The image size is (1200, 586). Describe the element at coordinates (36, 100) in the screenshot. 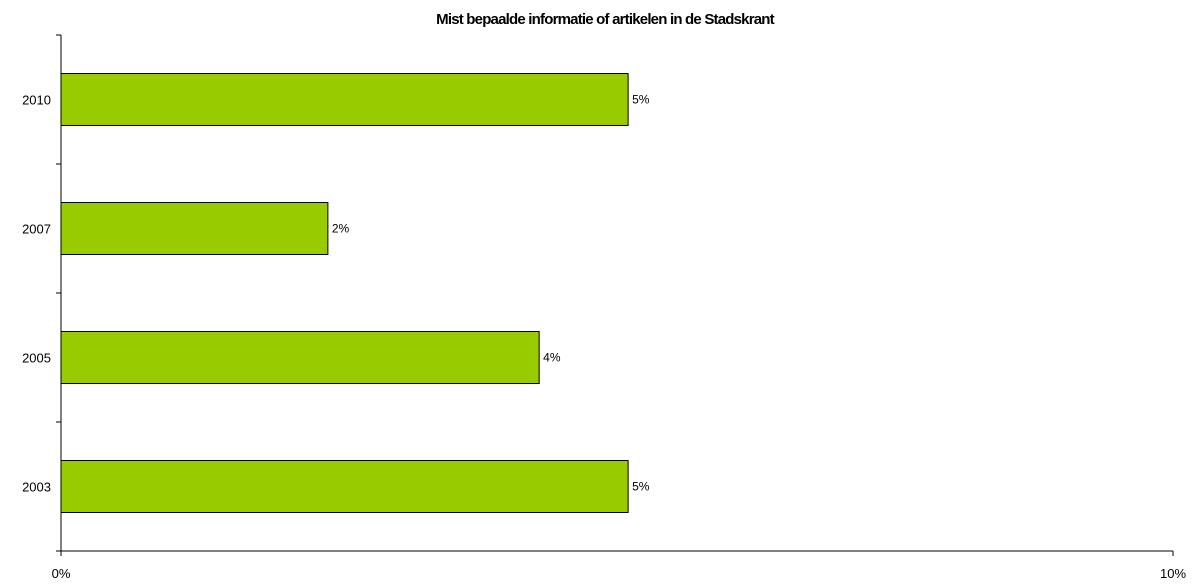

I see `y-tick-label: 2010` at that location.